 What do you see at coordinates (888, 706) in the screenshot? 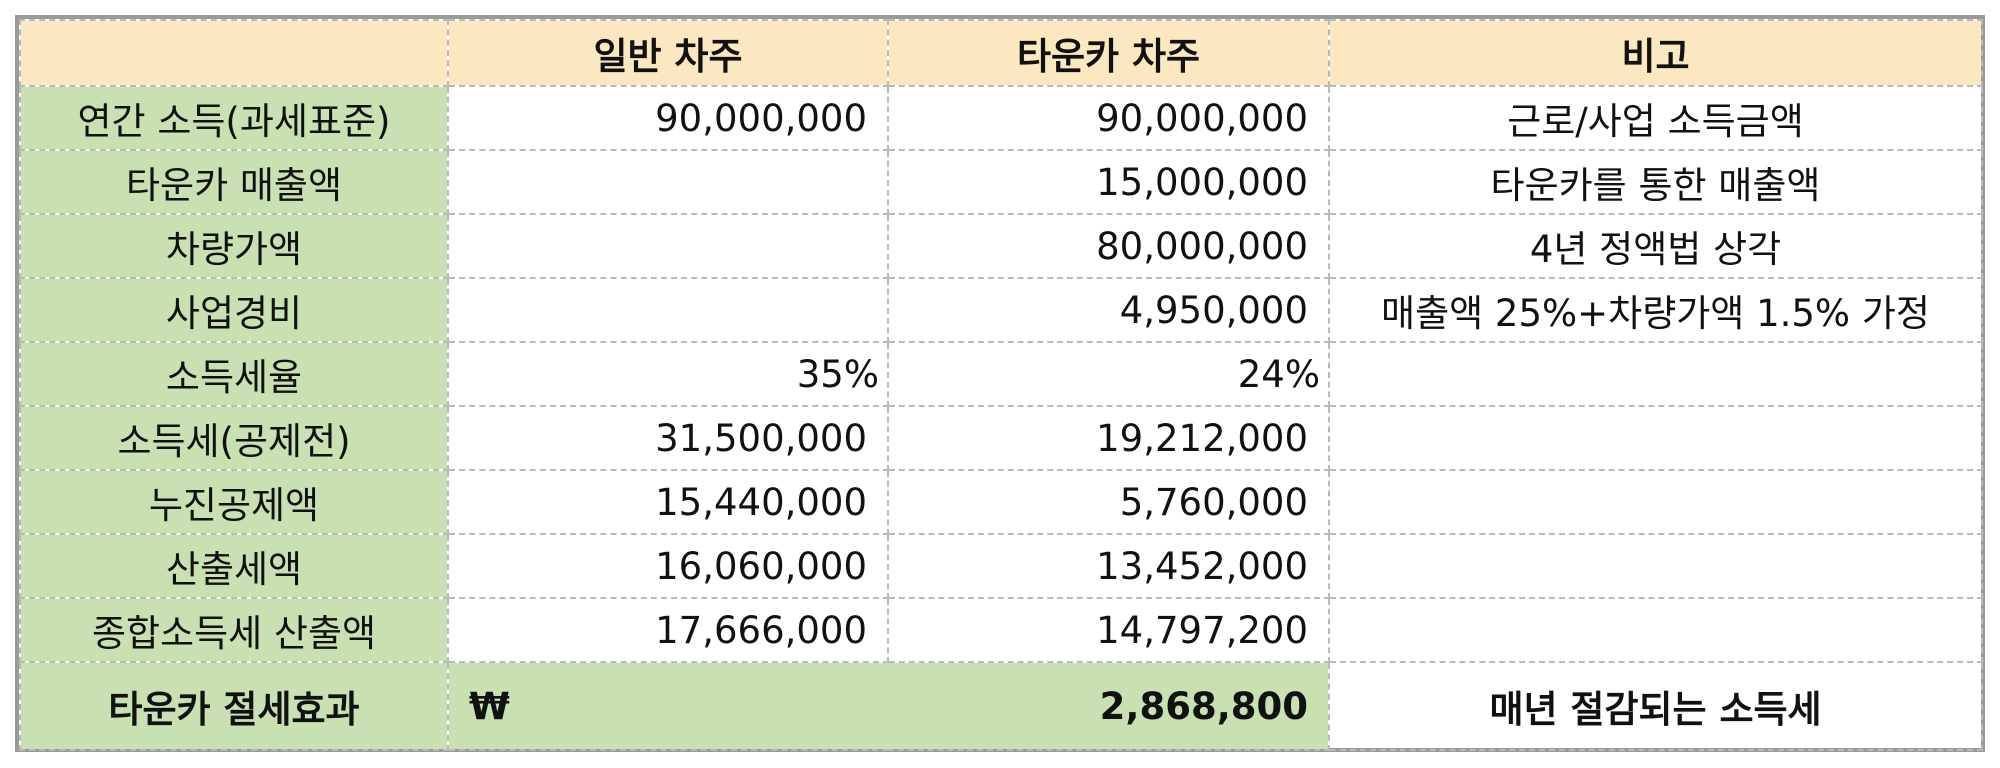
I see `savings-amount-cell: ₩ 2,868,800` at bounding box center [888, 706].